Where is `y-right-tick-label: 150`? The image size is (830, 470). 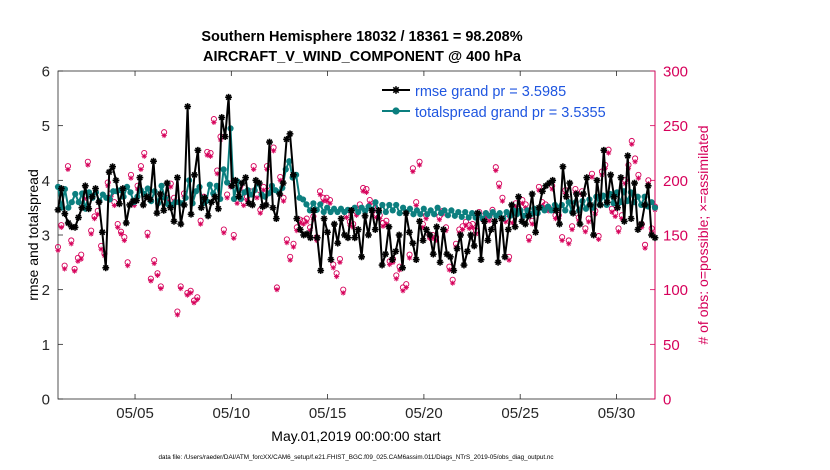
y-right-tick-label: 150 is located at coordinates (675, 236).